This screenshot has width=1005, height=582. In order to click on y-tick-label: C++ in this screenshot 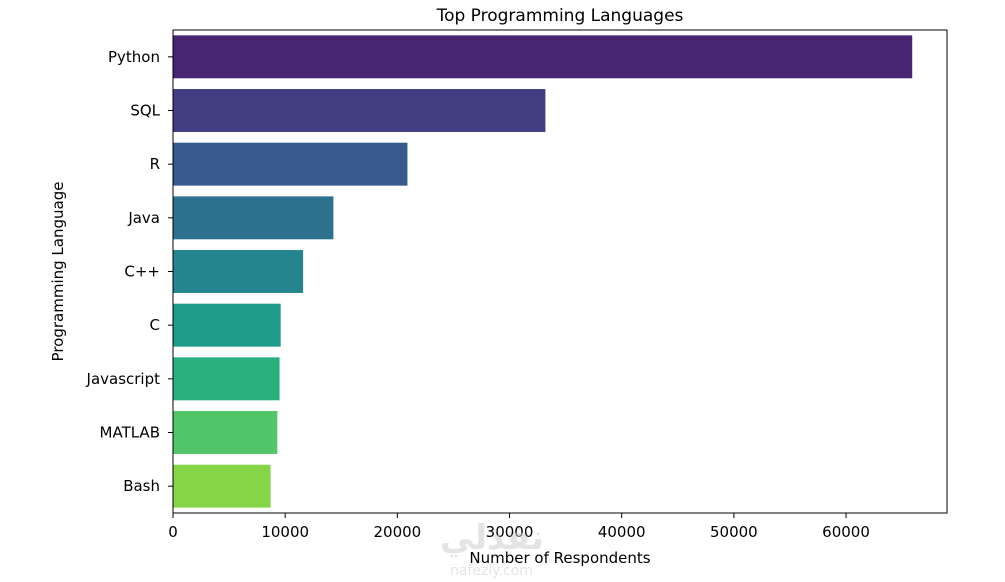, I will do `click(142, 272)`.